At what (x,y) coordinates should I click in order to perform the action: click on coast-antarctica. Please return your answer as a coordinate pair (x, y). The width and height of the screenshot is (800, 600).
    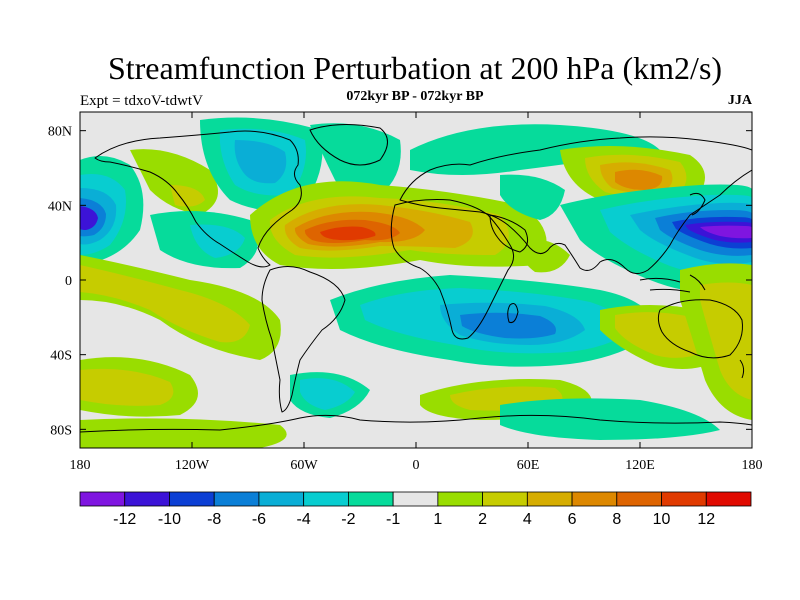
    Looking at the image, I should click on (416, 423).